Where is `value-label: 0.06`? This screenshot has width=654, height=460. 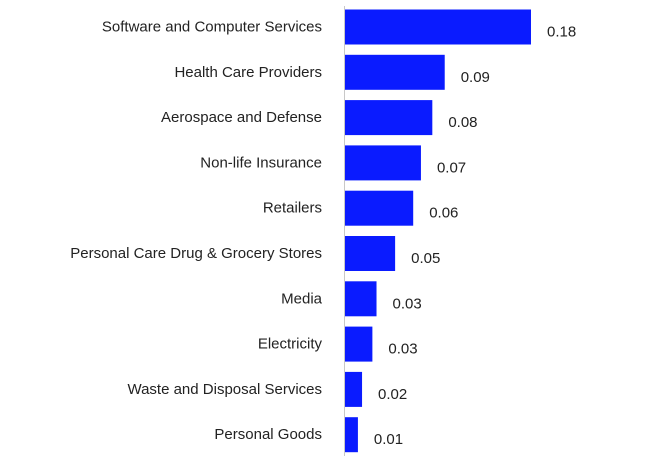 value-label: 0.06 is located at coordinates (443, 213).